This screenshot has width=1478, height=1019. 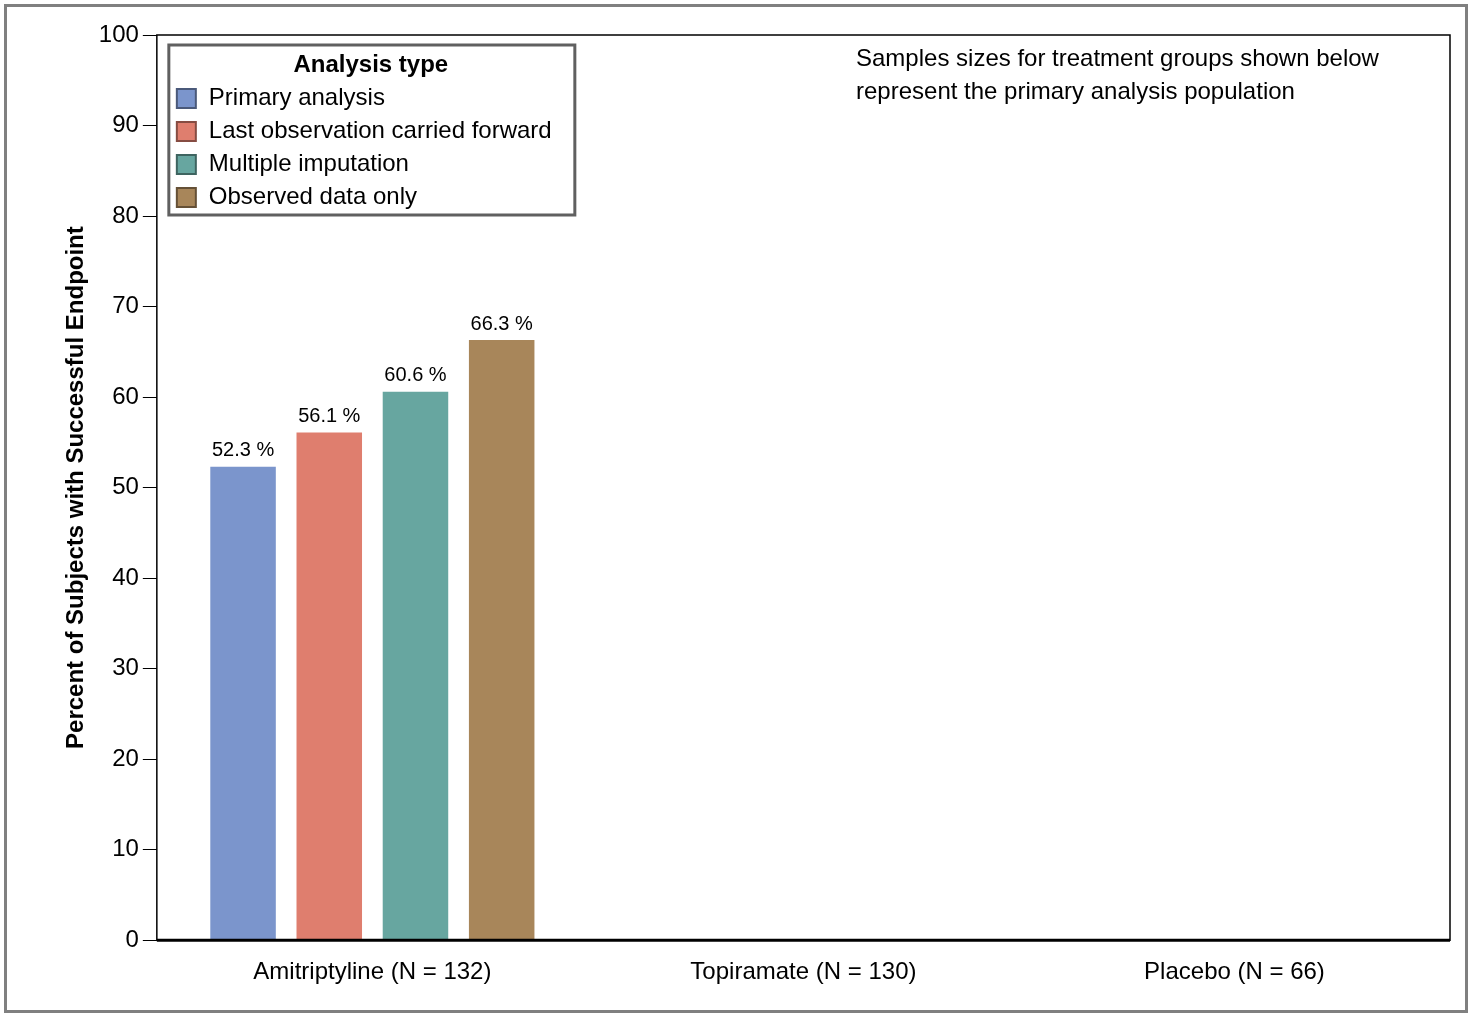 What do you see at coordinates (125, 214) in the screenshot?
I see `y-tick-label: 80` at bounding box center [125, 214].